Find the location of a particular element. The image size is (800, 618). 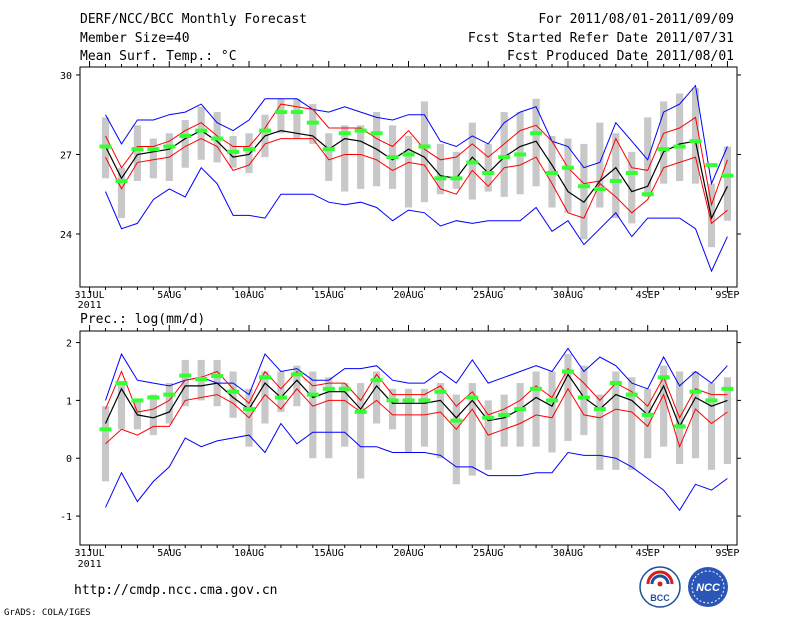

header-started-date: Fcst Started Refer Date 2011/07/31 is located at coordinates (601, 38).